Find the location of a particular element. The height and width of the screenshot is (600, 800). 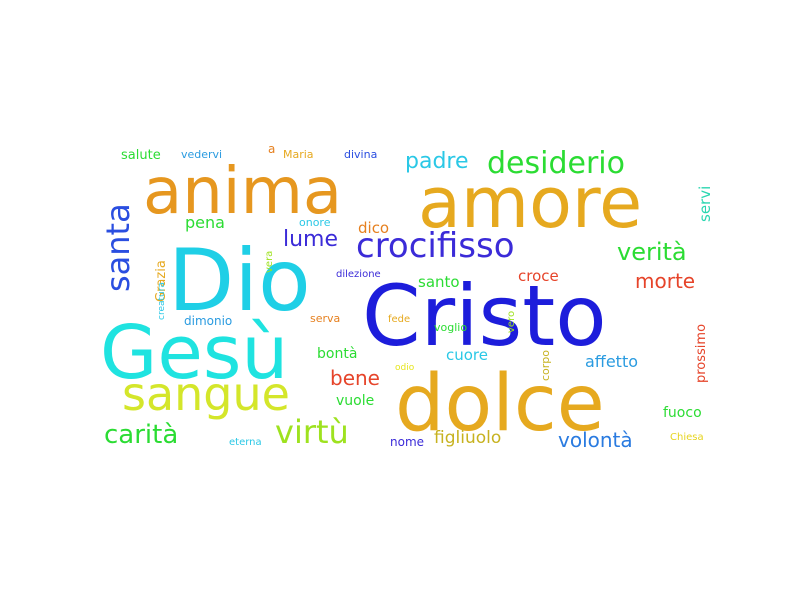

word-lume: lume is located at coordinates (310, 239).